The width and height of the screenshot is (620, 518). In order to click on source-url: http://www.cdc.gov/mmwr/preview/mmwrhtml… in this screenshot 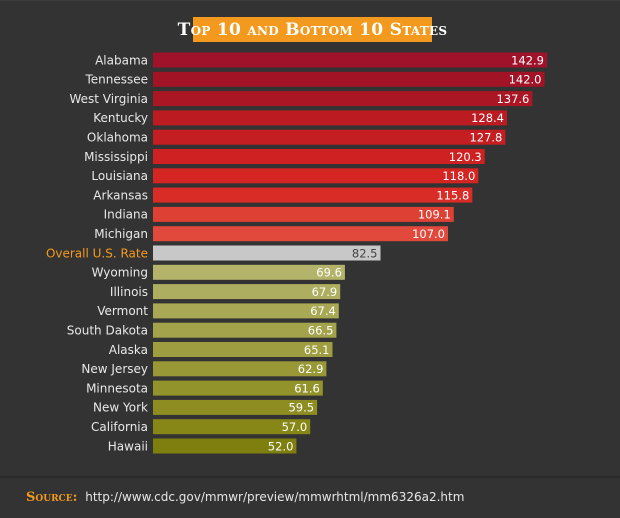, I will do `click(275, 497)`.